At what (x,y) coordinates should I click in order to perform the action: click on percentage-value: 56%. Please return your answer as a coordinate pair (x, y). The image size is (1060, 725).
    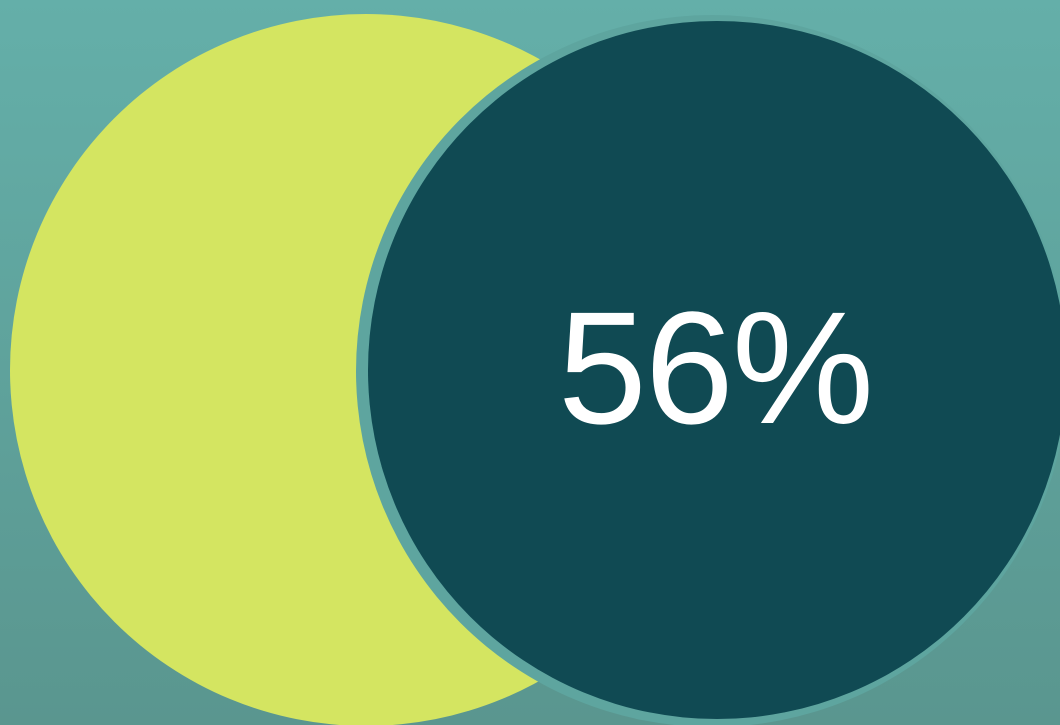
    Looking at the image, I should click on (715, 367).